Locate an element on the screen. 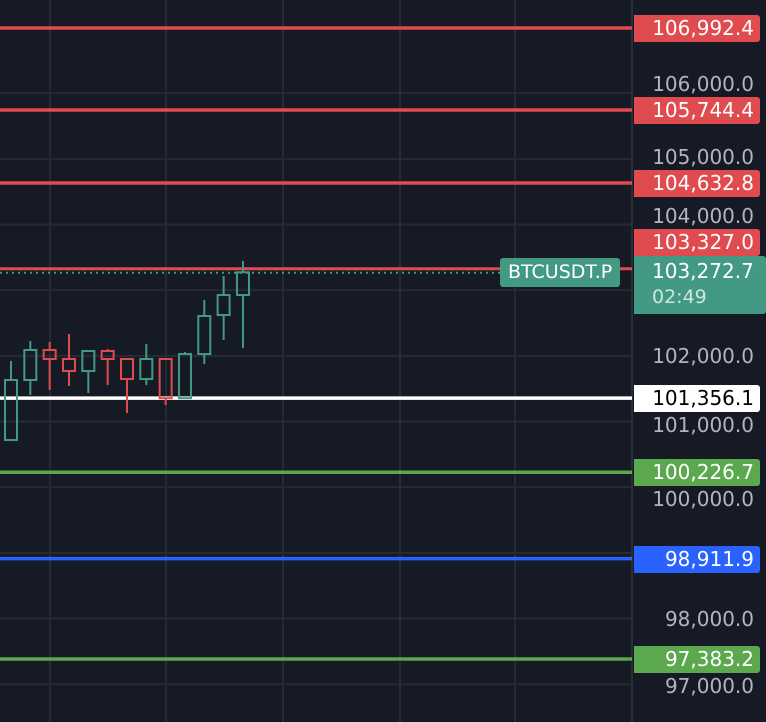  price-line-label: 97,383.2 is located at coordinates (697, 660).